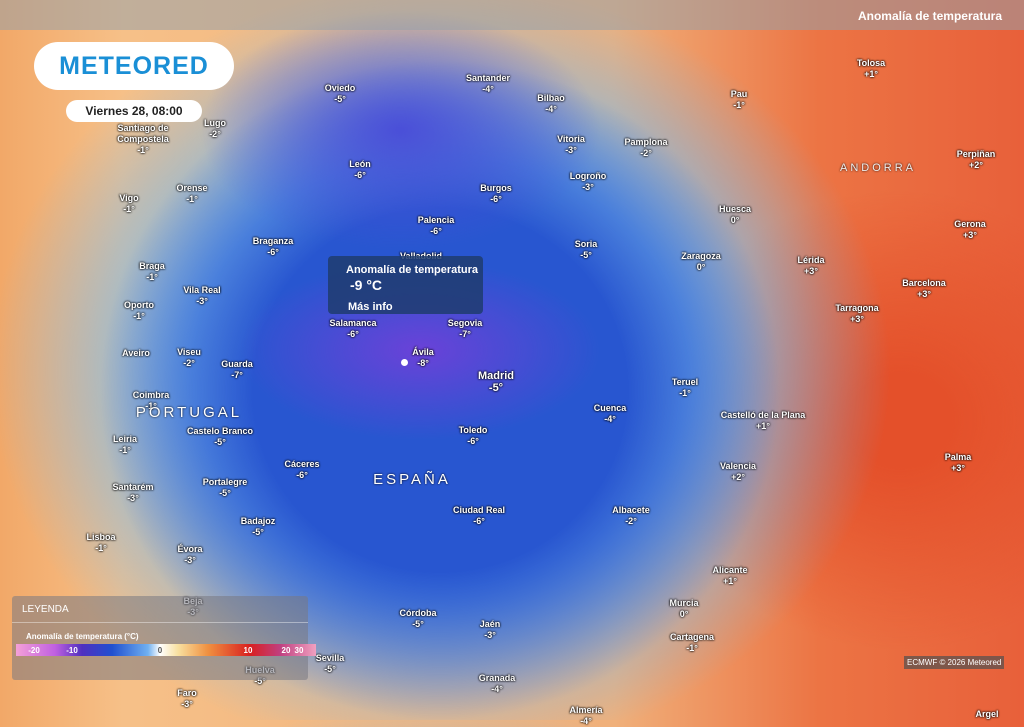 Image resolution: width=1024 pixels, height=727 pixels. I want to click on city-label: Portalegre -5°, so click(225, 488).